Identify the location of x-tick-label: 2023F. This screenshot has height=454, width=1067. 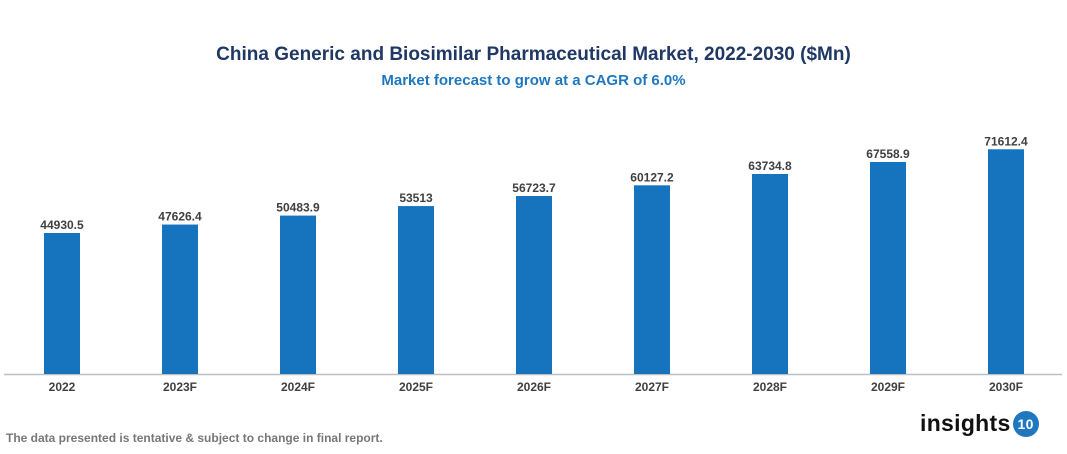
(180, 387).